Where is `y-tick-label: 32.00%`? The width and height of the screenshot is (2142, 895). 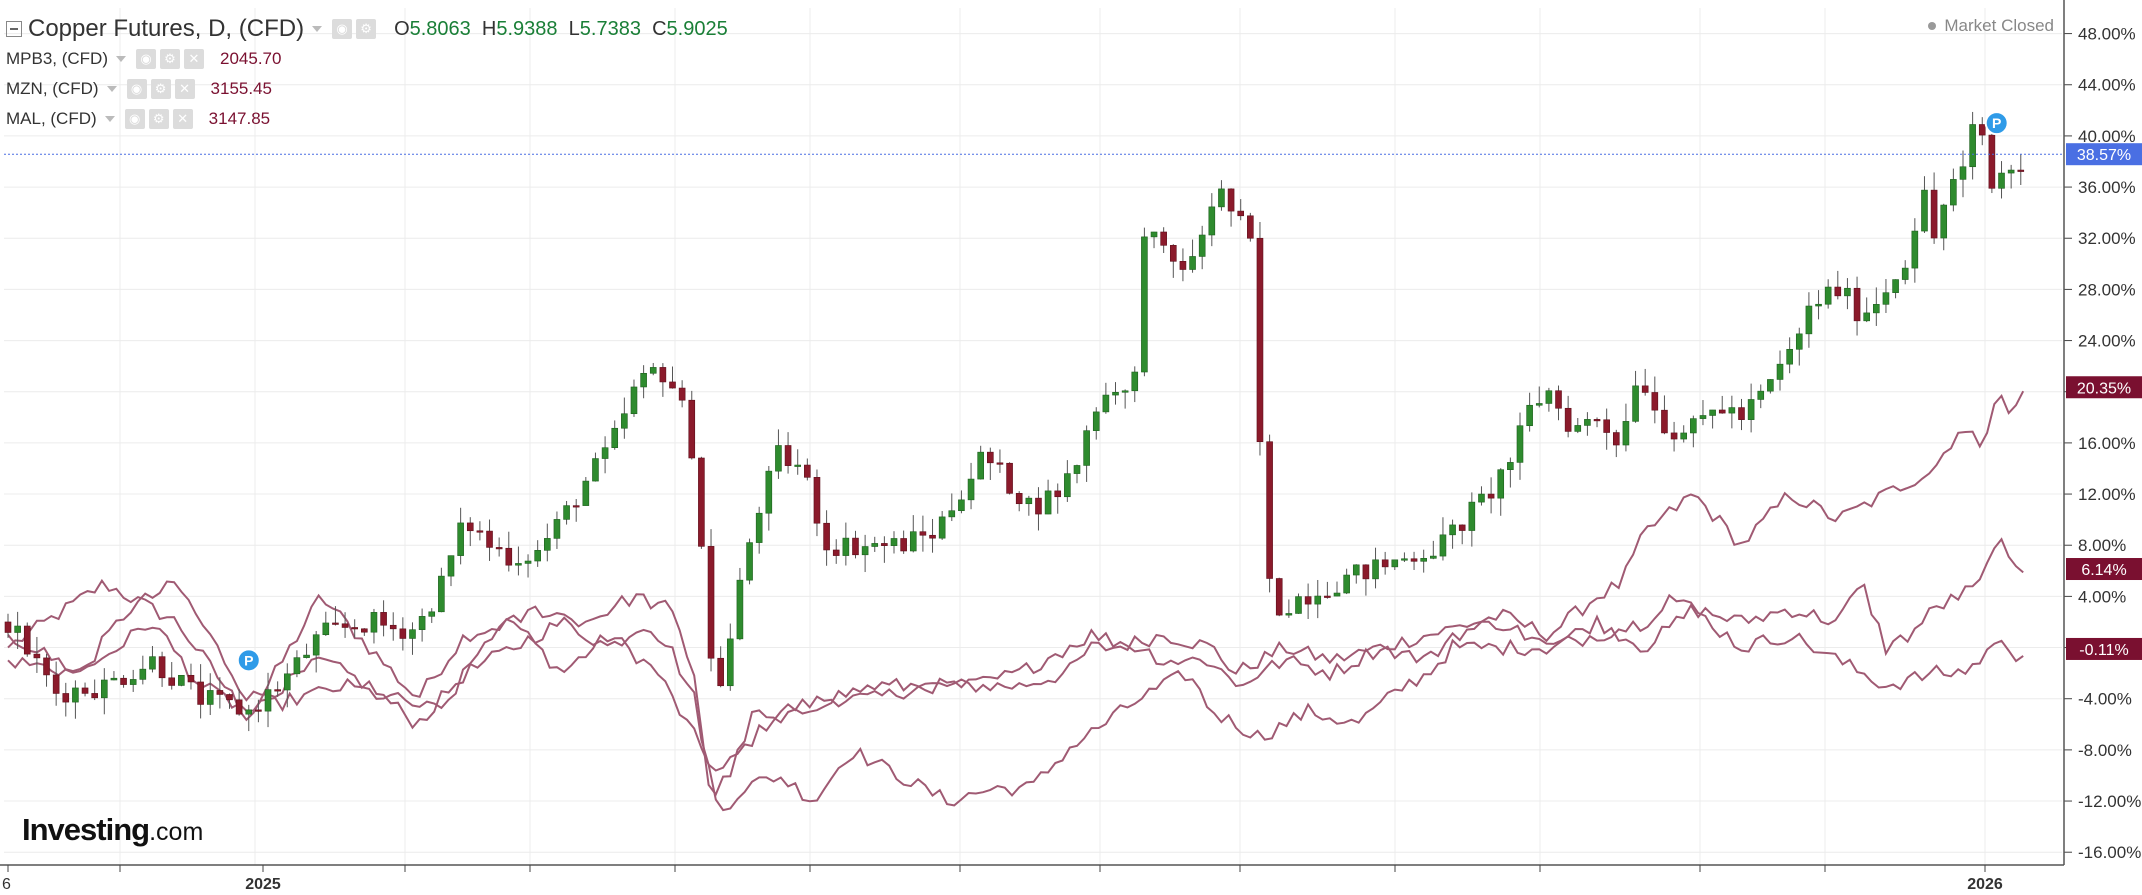 y-tick-label: 32.00% is located at coordinates (2107, 238).